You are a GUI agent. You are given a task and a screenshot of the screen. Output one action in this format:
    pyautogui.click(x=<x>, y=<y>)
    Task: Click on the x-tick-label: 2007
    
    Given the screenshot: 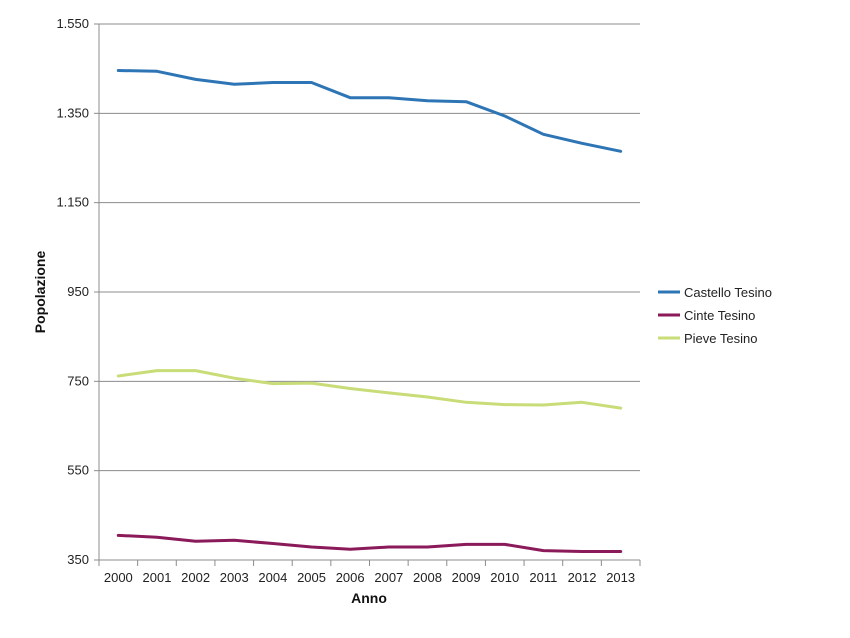 What is the action you would take?
    pyautogui.click(x=388, y=577)
    